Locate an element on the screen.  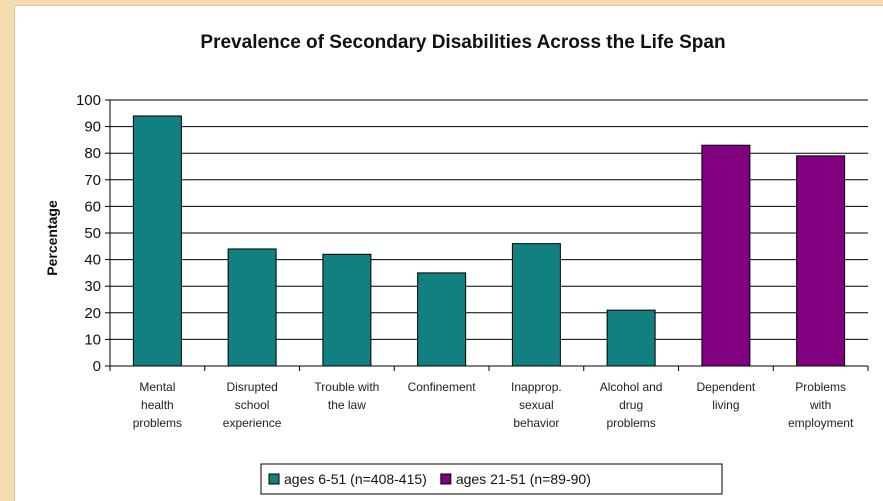
x-tick-label: Trouble with the law is located at coordinates (346, 396).